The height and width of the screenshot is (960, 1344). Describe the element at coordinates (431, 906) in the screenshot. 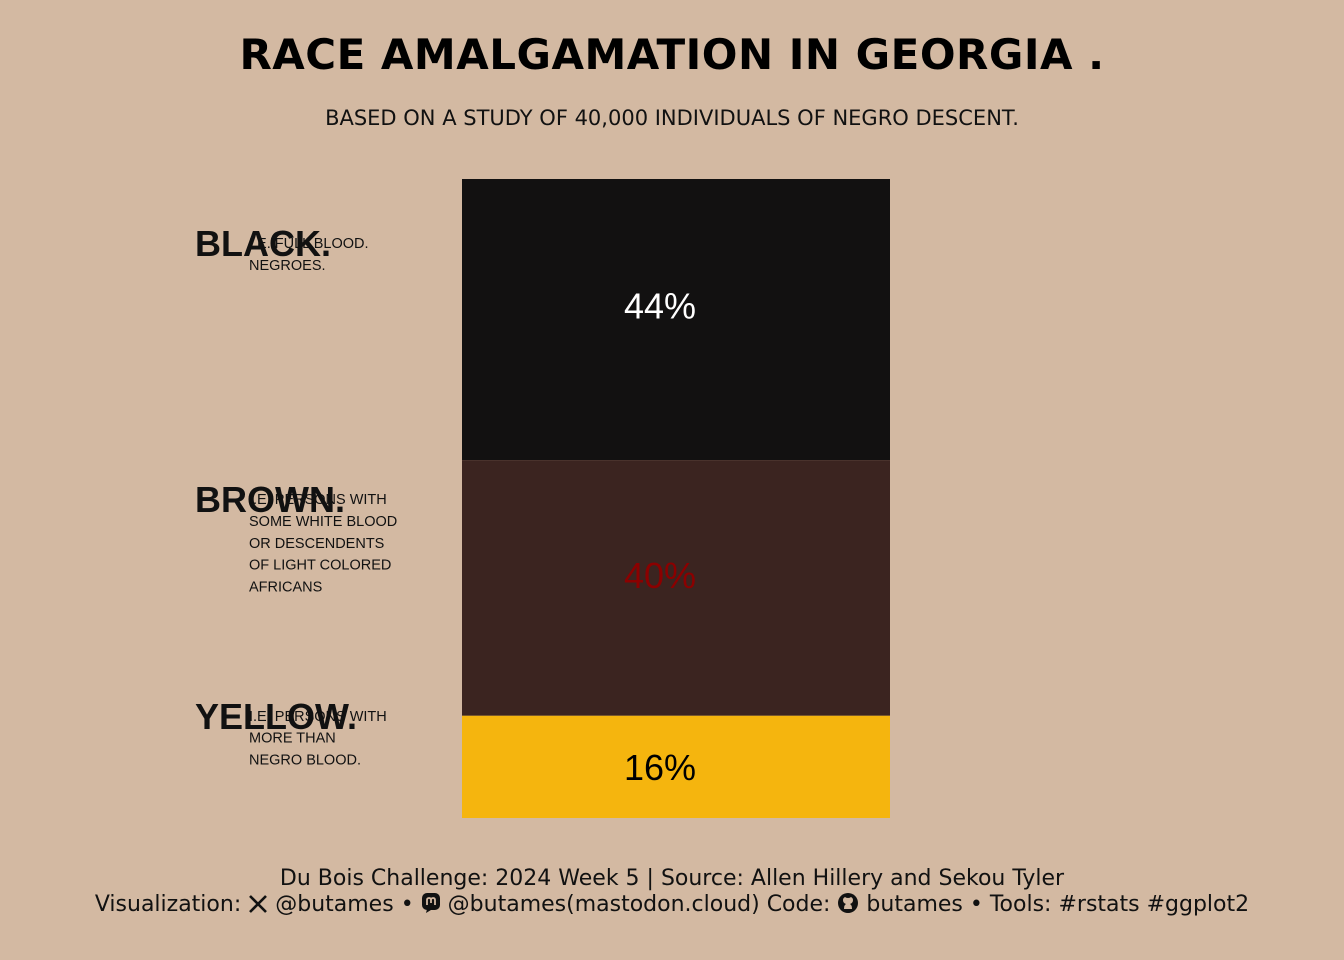

I see `mastodon-icon` at that location.